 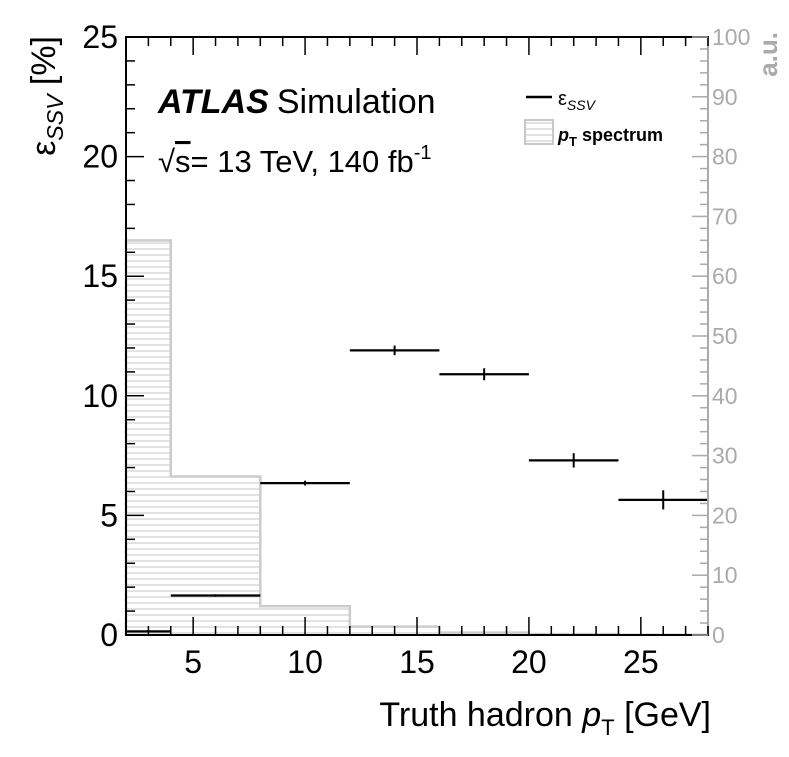 I want to click on x-tick-label-15: 15, so click(x=417, y=662).